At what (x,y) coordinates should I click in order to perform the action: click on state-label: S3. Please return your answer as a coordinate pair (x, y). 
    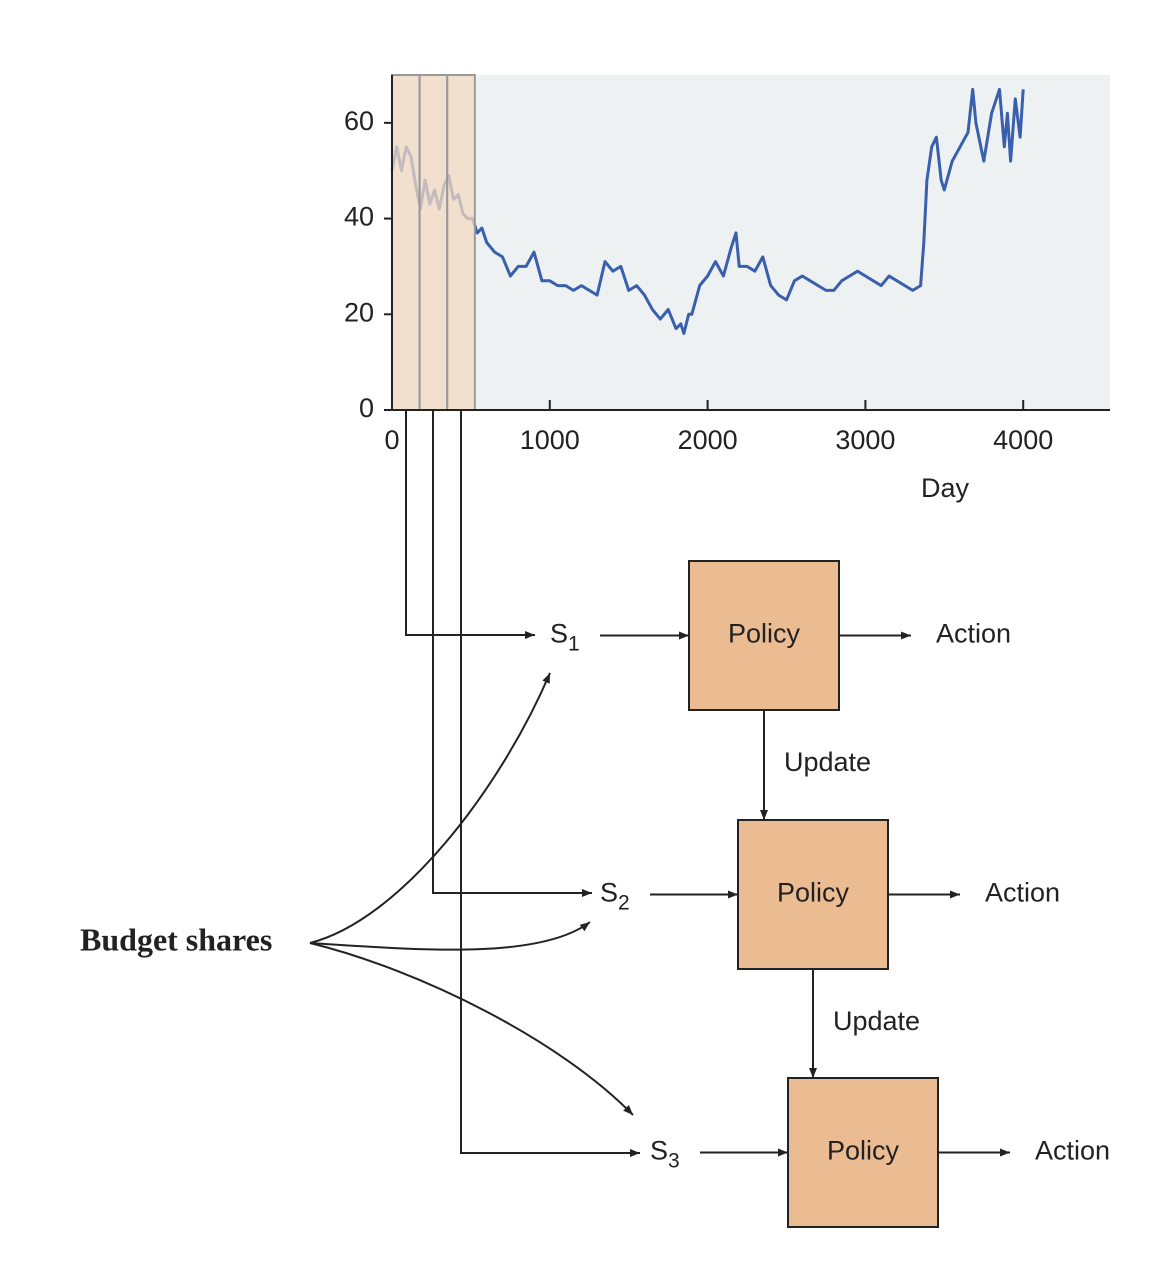
    Looking at the image, I should click on (665, 1154).